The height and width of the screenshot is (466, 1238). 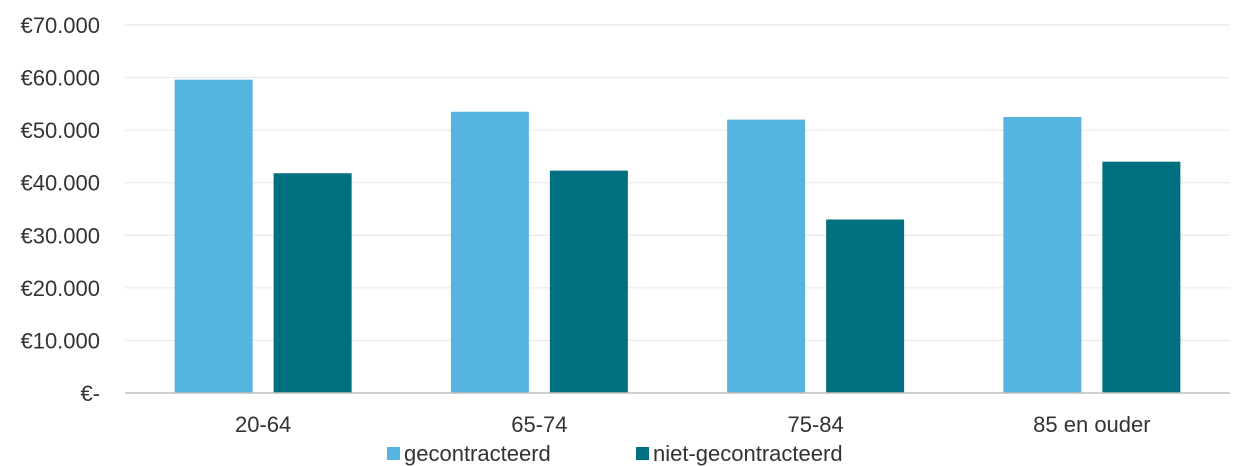 What do you see at coordinates (693, 424) in the screenshot?
I see `x-axis-tick-labels: 20-64 65-74 75-84 85 en ouder` at bounding box center [693, 424].